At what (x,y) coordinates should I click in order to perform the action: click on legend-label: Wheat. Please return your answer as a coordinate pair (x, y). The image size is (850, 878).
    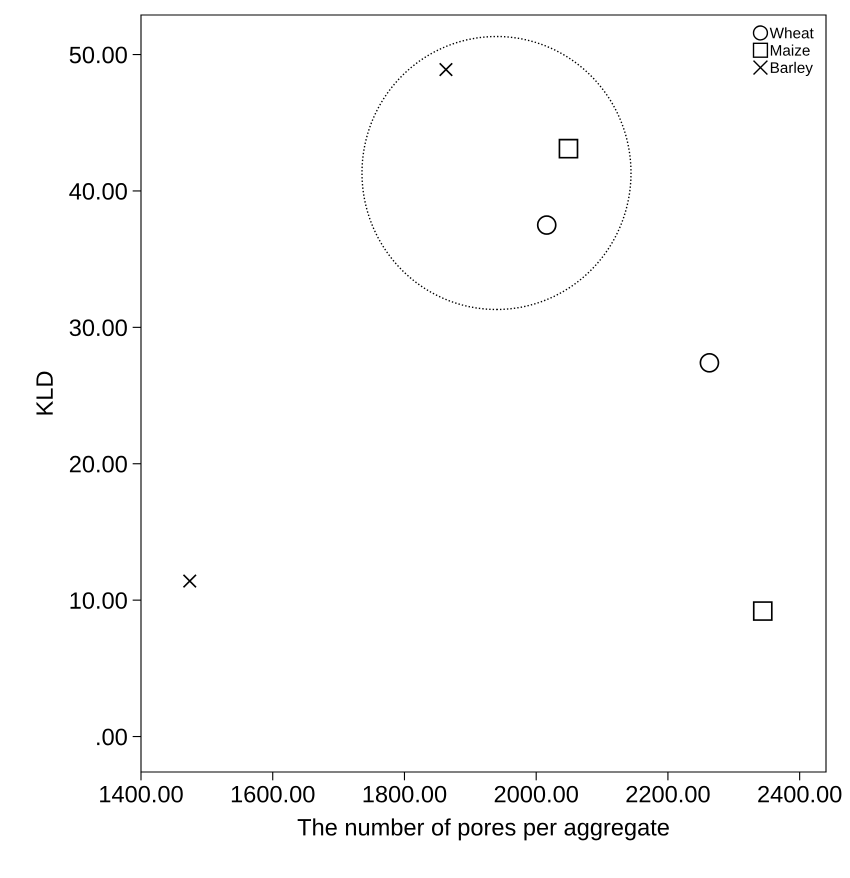
    Looking at the image, I should click on (792, 32).